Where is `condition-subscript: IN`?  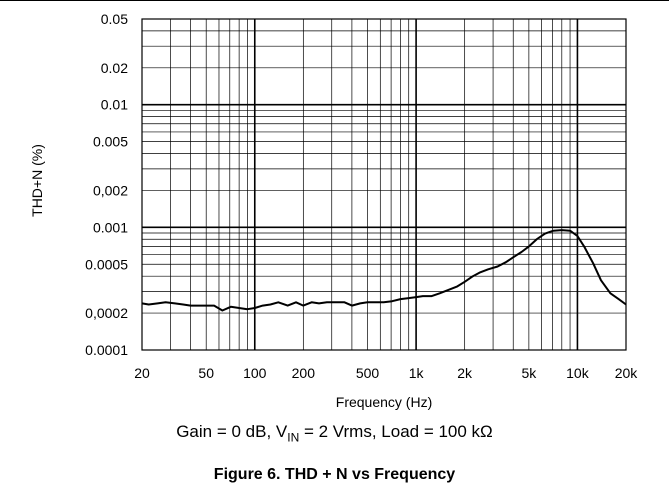 condition-subscript: IN is located at coordinates (293, 437).